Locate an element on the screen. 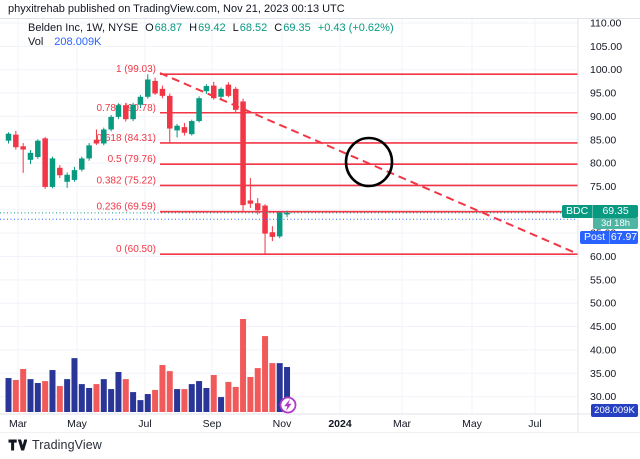 This screenshot has height=459, width=640. svg-text: 80.00 is located at coordinates (603, 164).